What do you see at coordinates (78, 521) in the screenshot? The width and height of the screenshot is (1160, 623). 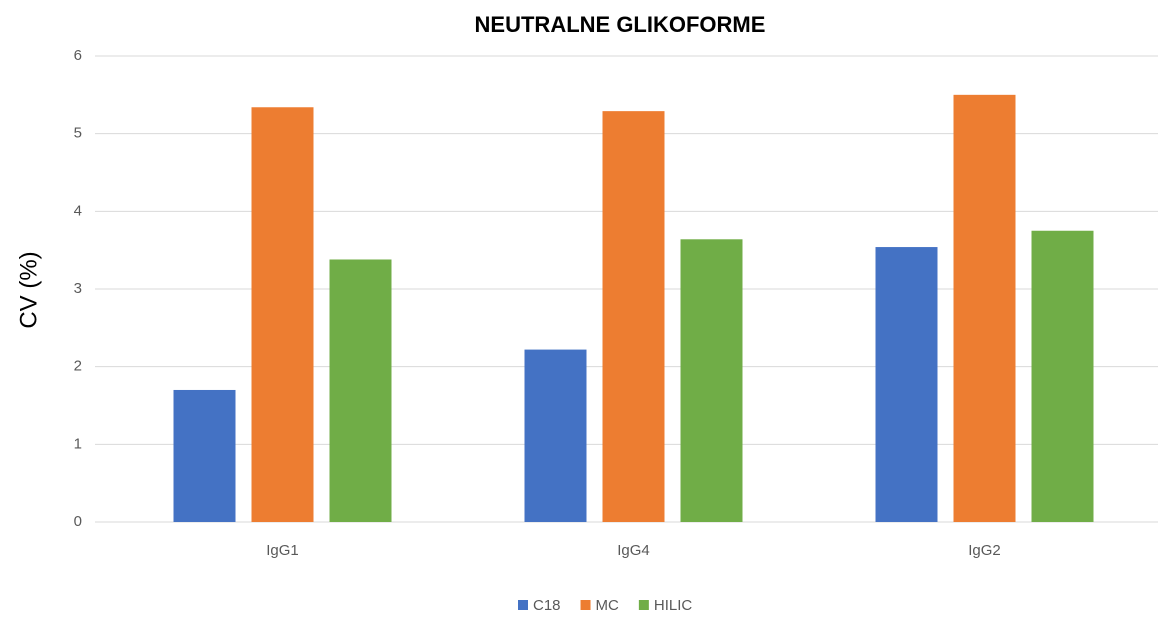 I see `y-tick-label: 0` at bounding box center [78, 521].